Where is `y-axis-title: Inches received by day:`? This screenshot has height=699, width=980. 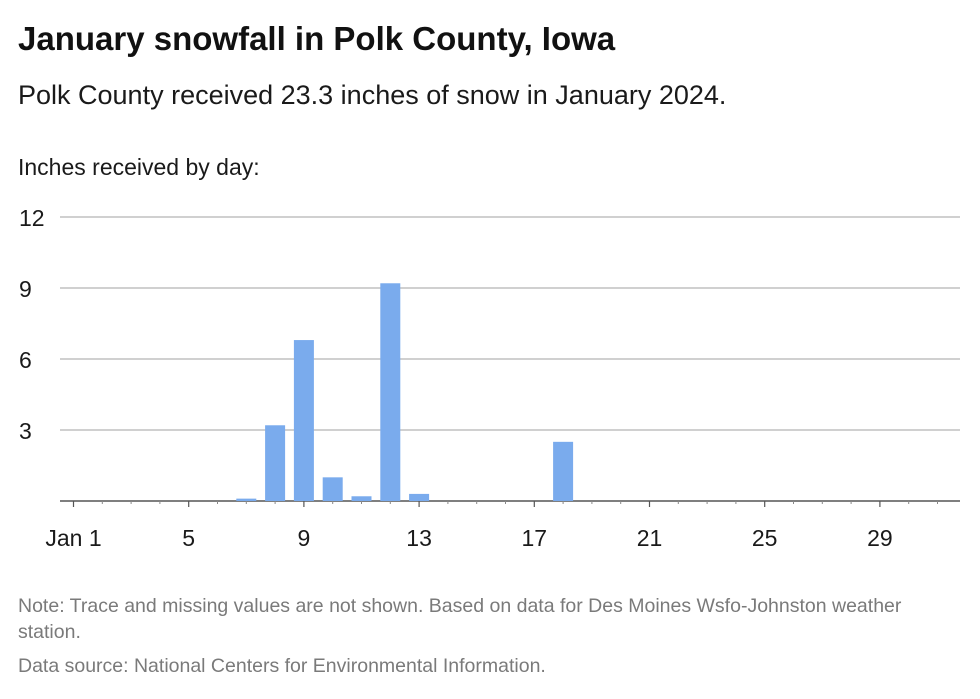
y-axis-title: Inches received by day: is located at coordinates (139, 167).